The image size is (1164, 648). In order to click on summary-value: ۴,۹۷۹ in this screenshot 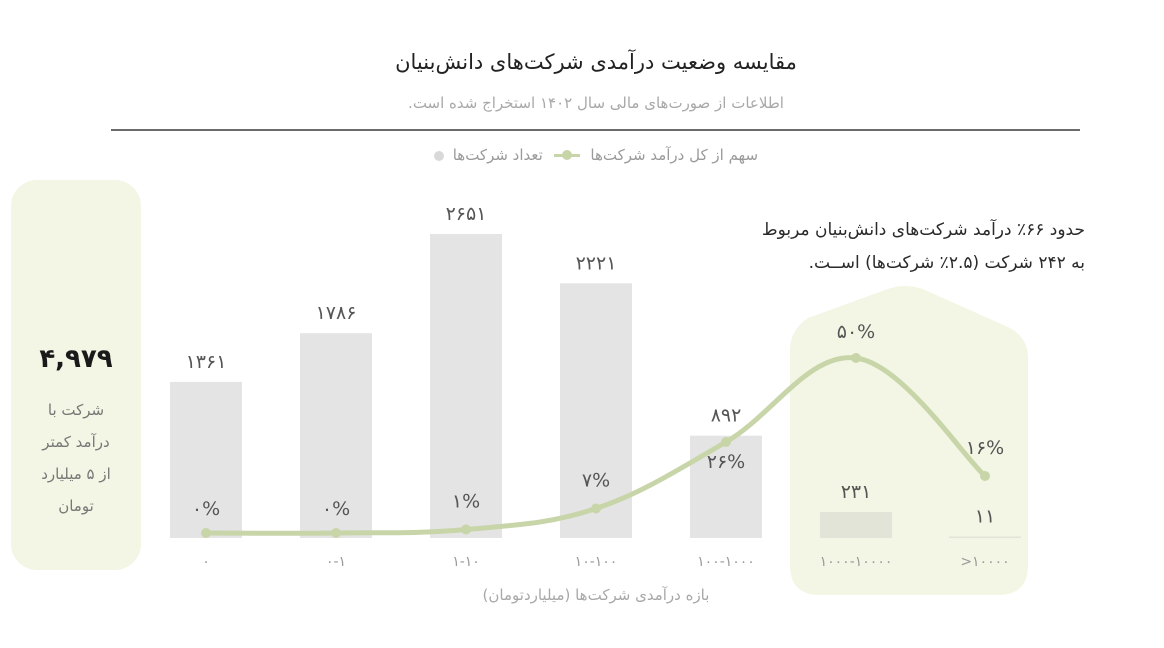, I will do `click(76, 359)`.